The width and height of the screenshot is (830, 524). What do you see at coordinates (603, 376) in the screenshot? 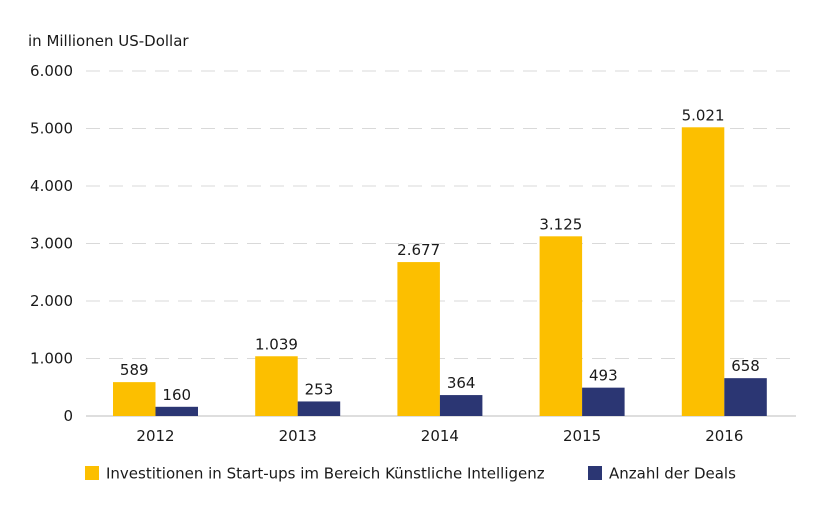
I see `data-label: 493` at bounding box center [603, 376].